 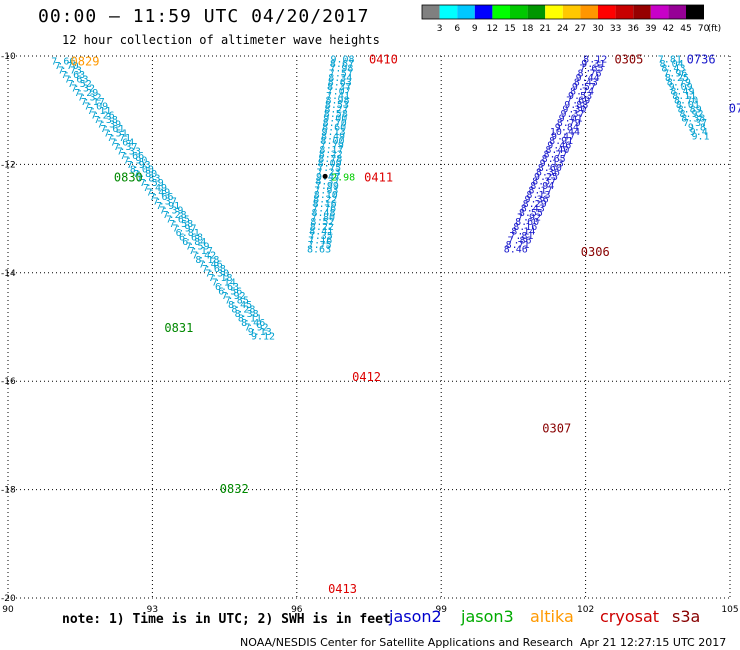 I want to click on swh-value-jason2: 8.37, so click(x=544, y=182).